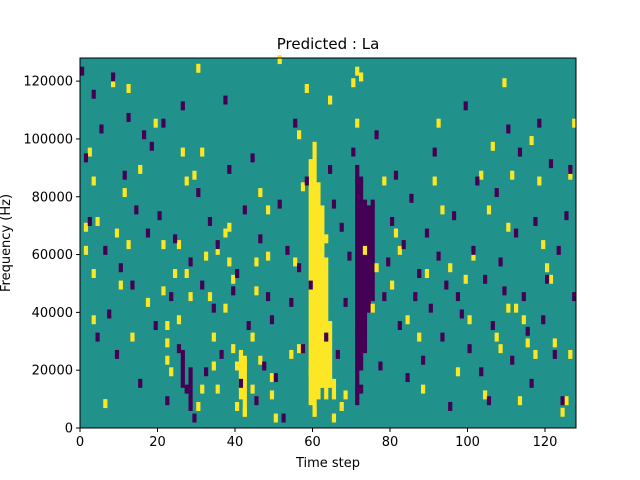  I want to click on x-axis-label: Time step, so click(327, 463).